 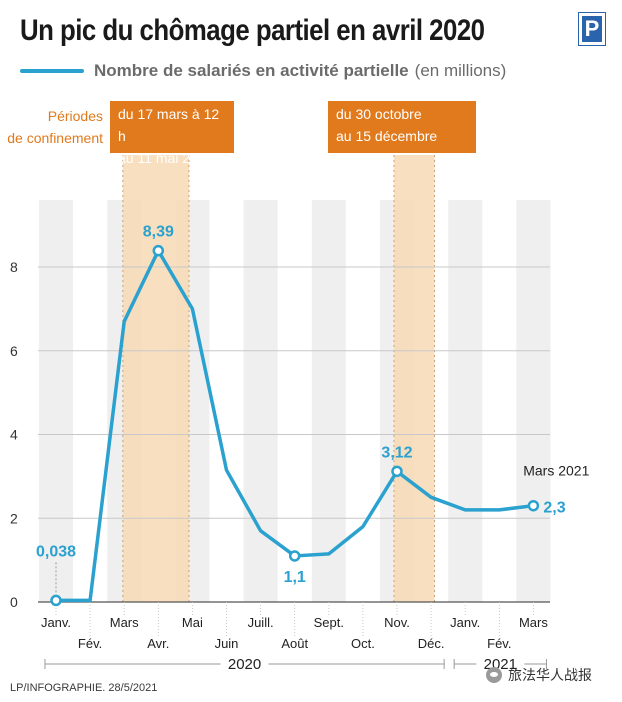 I want to click on data-label-7: 1,1, so click(x=295, y=577).